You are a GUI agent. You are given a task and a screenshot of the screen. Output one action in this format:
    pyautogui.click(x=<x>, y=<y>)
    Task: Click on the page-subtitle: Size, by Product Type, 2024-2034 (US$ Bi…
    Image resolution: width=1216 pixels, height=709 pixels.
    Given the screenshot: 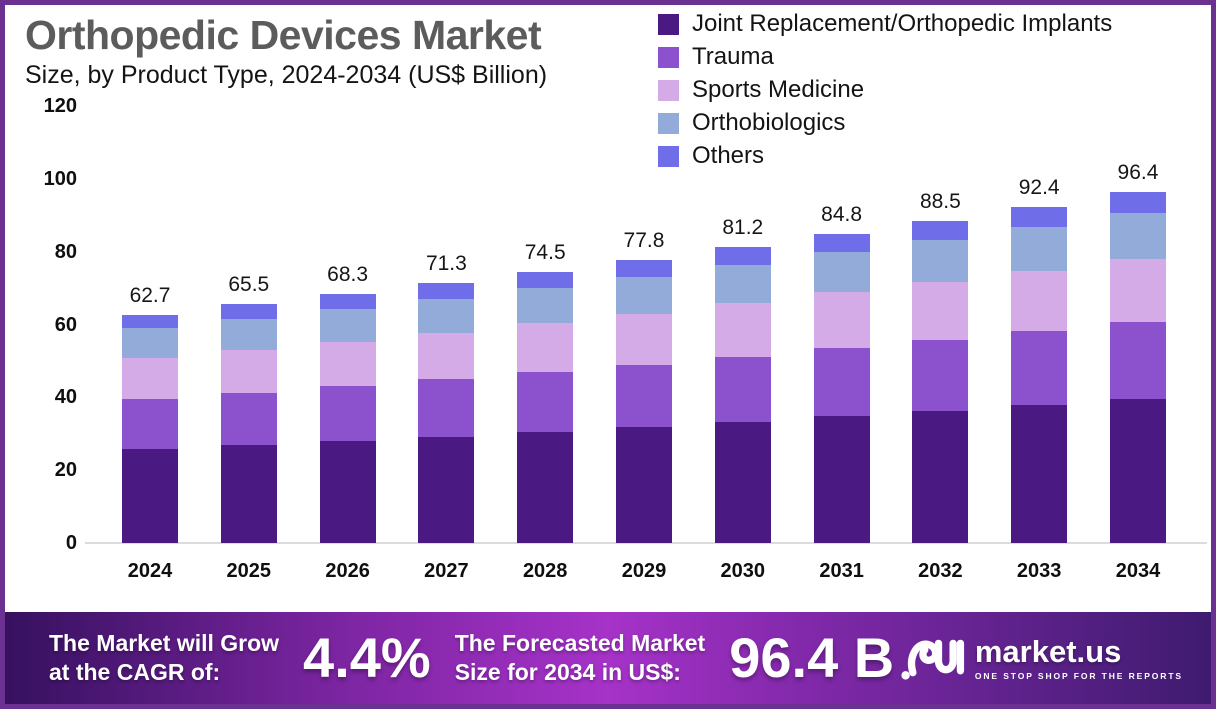 What is the action you would take?
    pyautogui.click(x=286, y=75)
    